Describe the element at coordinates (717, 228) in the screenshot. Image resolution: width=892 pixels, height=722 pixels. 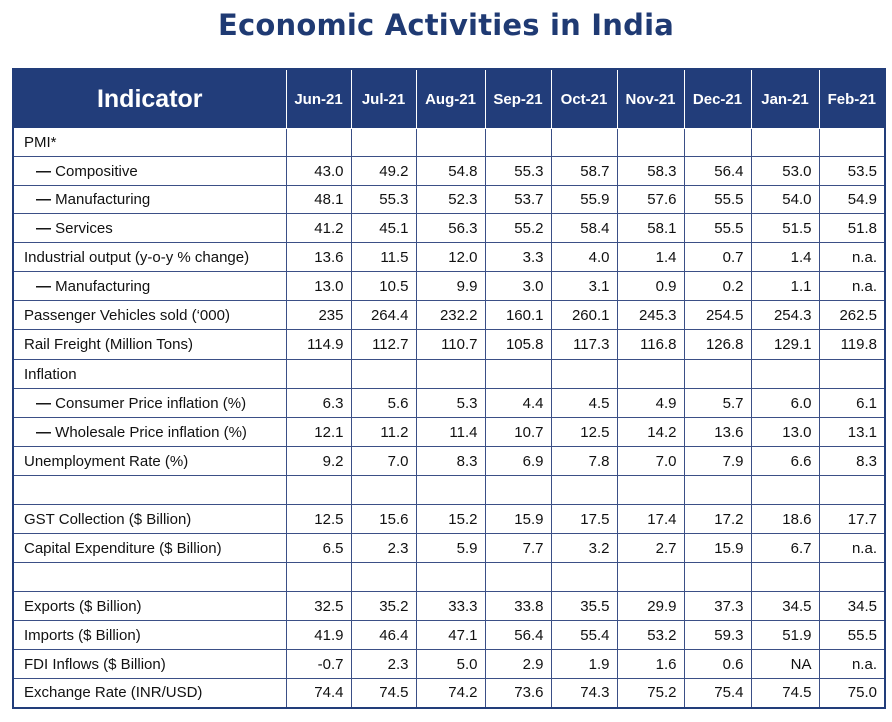
I see `value-cell: 55.5` at that location.